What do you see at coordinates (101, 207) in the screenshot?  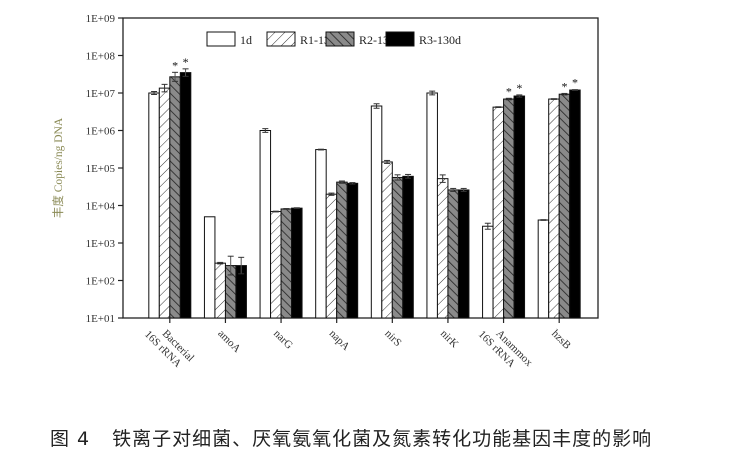 I see `y-tick-label: 1E+04` at bounding box center [101, 207].